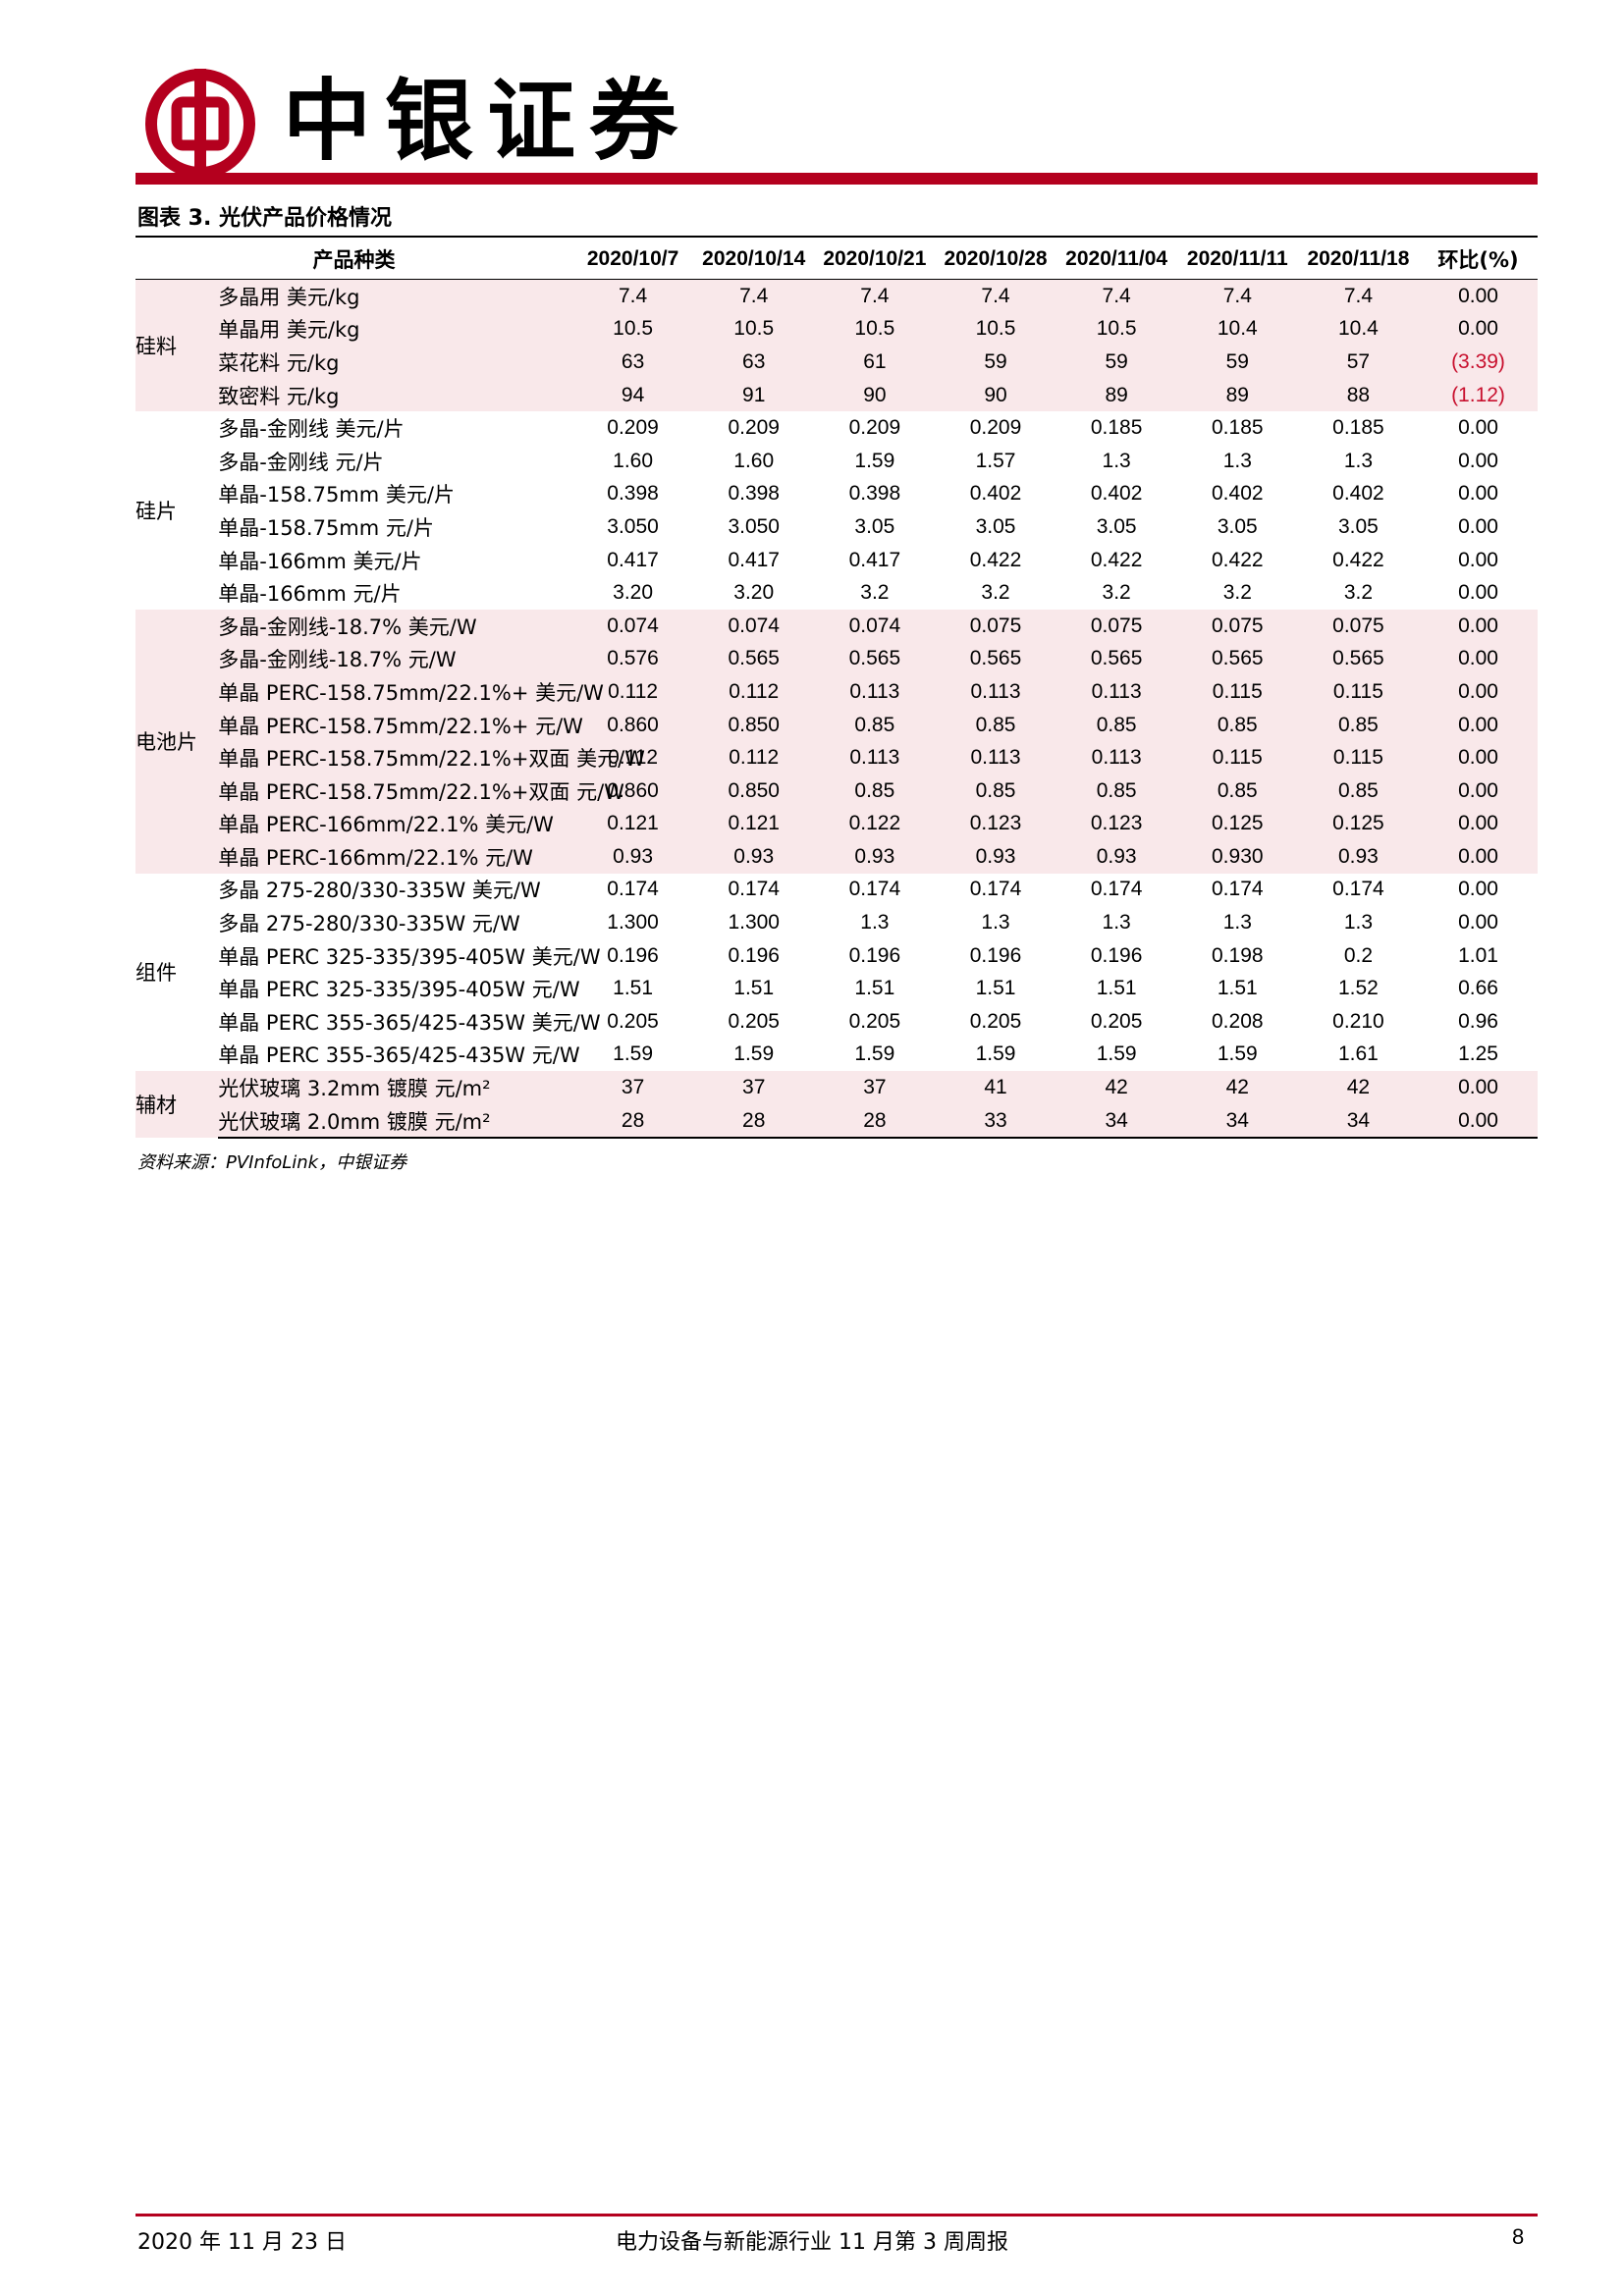 Image resolution: width=1624 pixels, height=2296 pixels. What do you see at coordinates (1358, 329) in the screenshot?
I see `price-cell: 10.4` at bounding box center [1358, 329].